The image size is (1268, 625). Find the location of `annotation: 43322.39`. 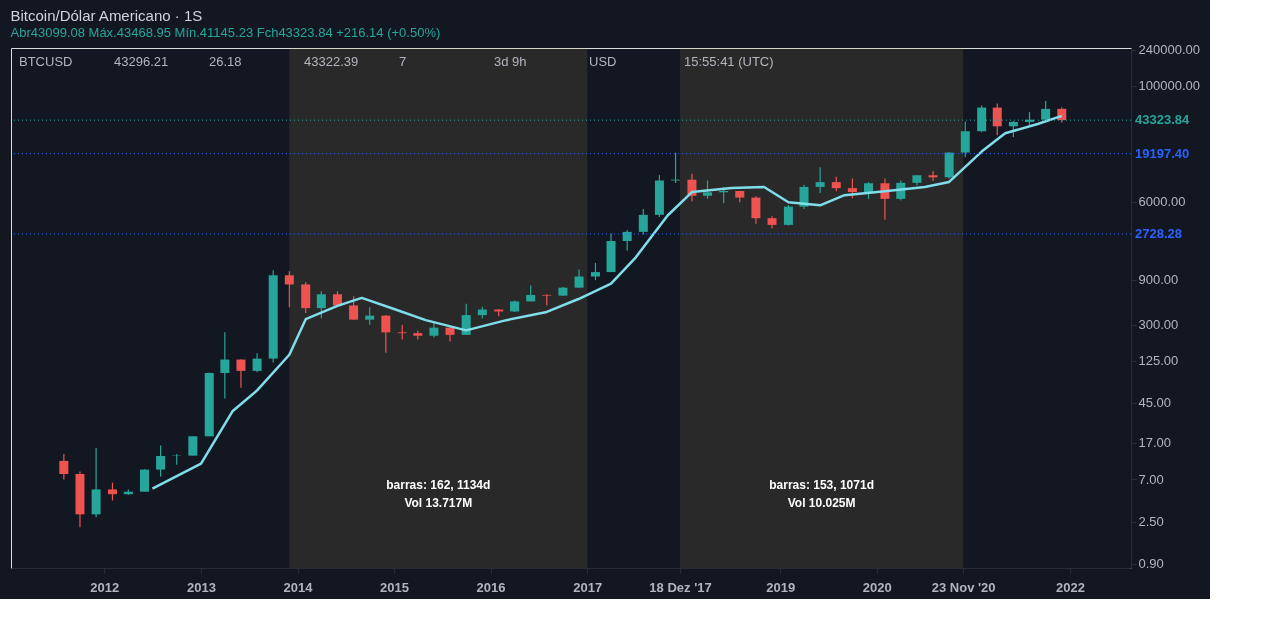

annotation: 43322.39 is located at coordinates (331, 61).